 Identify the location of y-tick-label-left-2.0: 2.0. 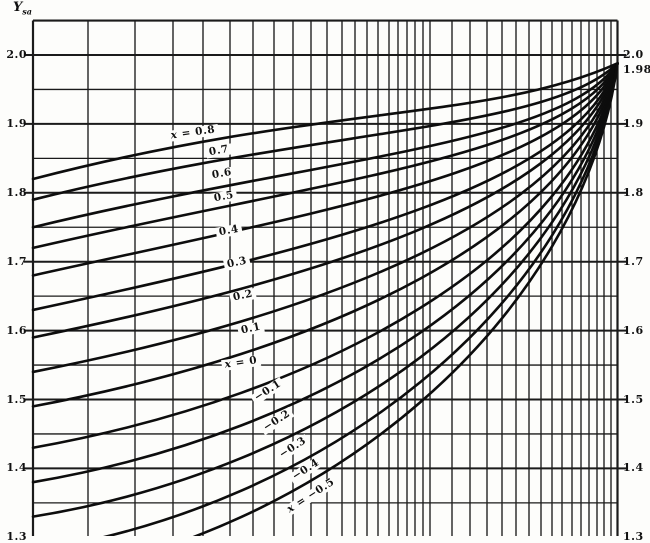
(16, 54).